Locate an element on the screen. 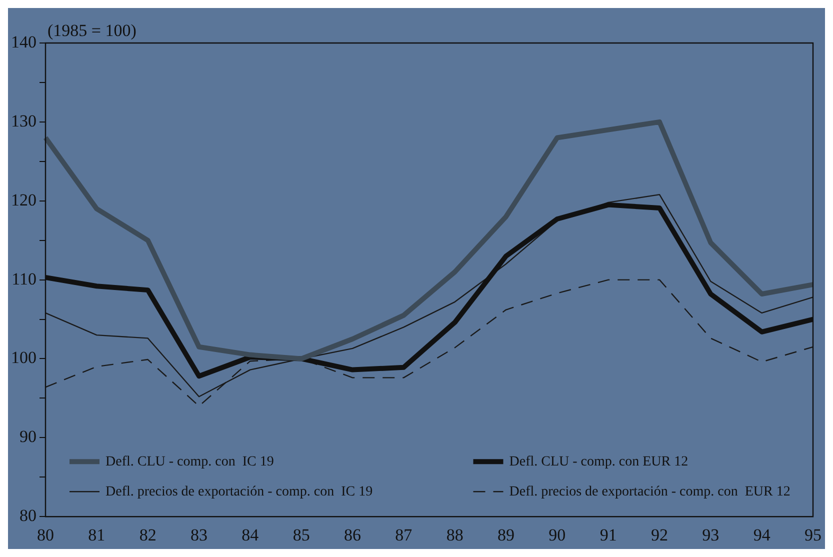  y-axis-title: (1985 = 100) is located at coordinates (92, 30).